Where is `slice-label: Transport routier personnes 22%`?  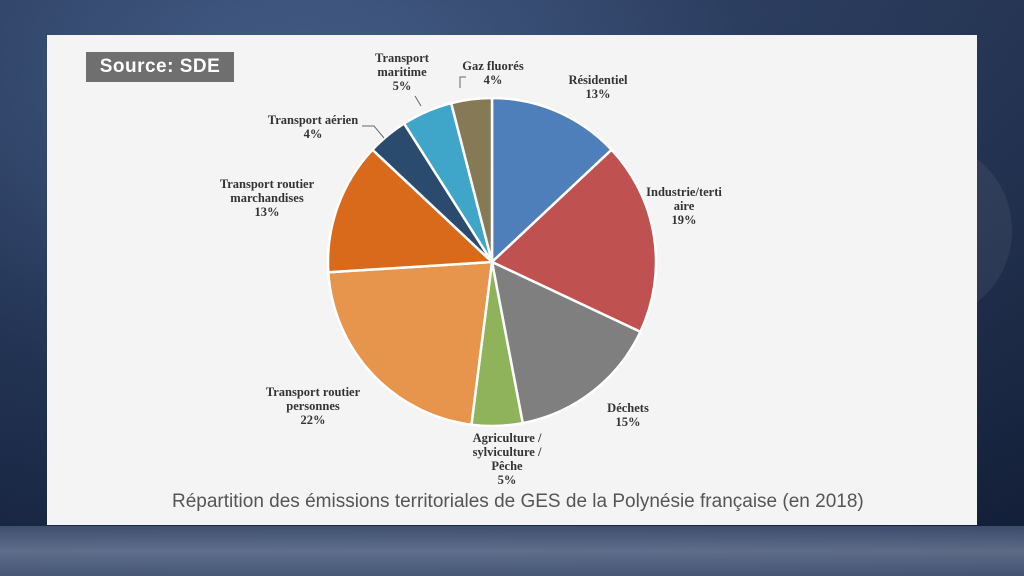
slice-label: Transport routier personnes 22% is located at coordinates (313, 406).